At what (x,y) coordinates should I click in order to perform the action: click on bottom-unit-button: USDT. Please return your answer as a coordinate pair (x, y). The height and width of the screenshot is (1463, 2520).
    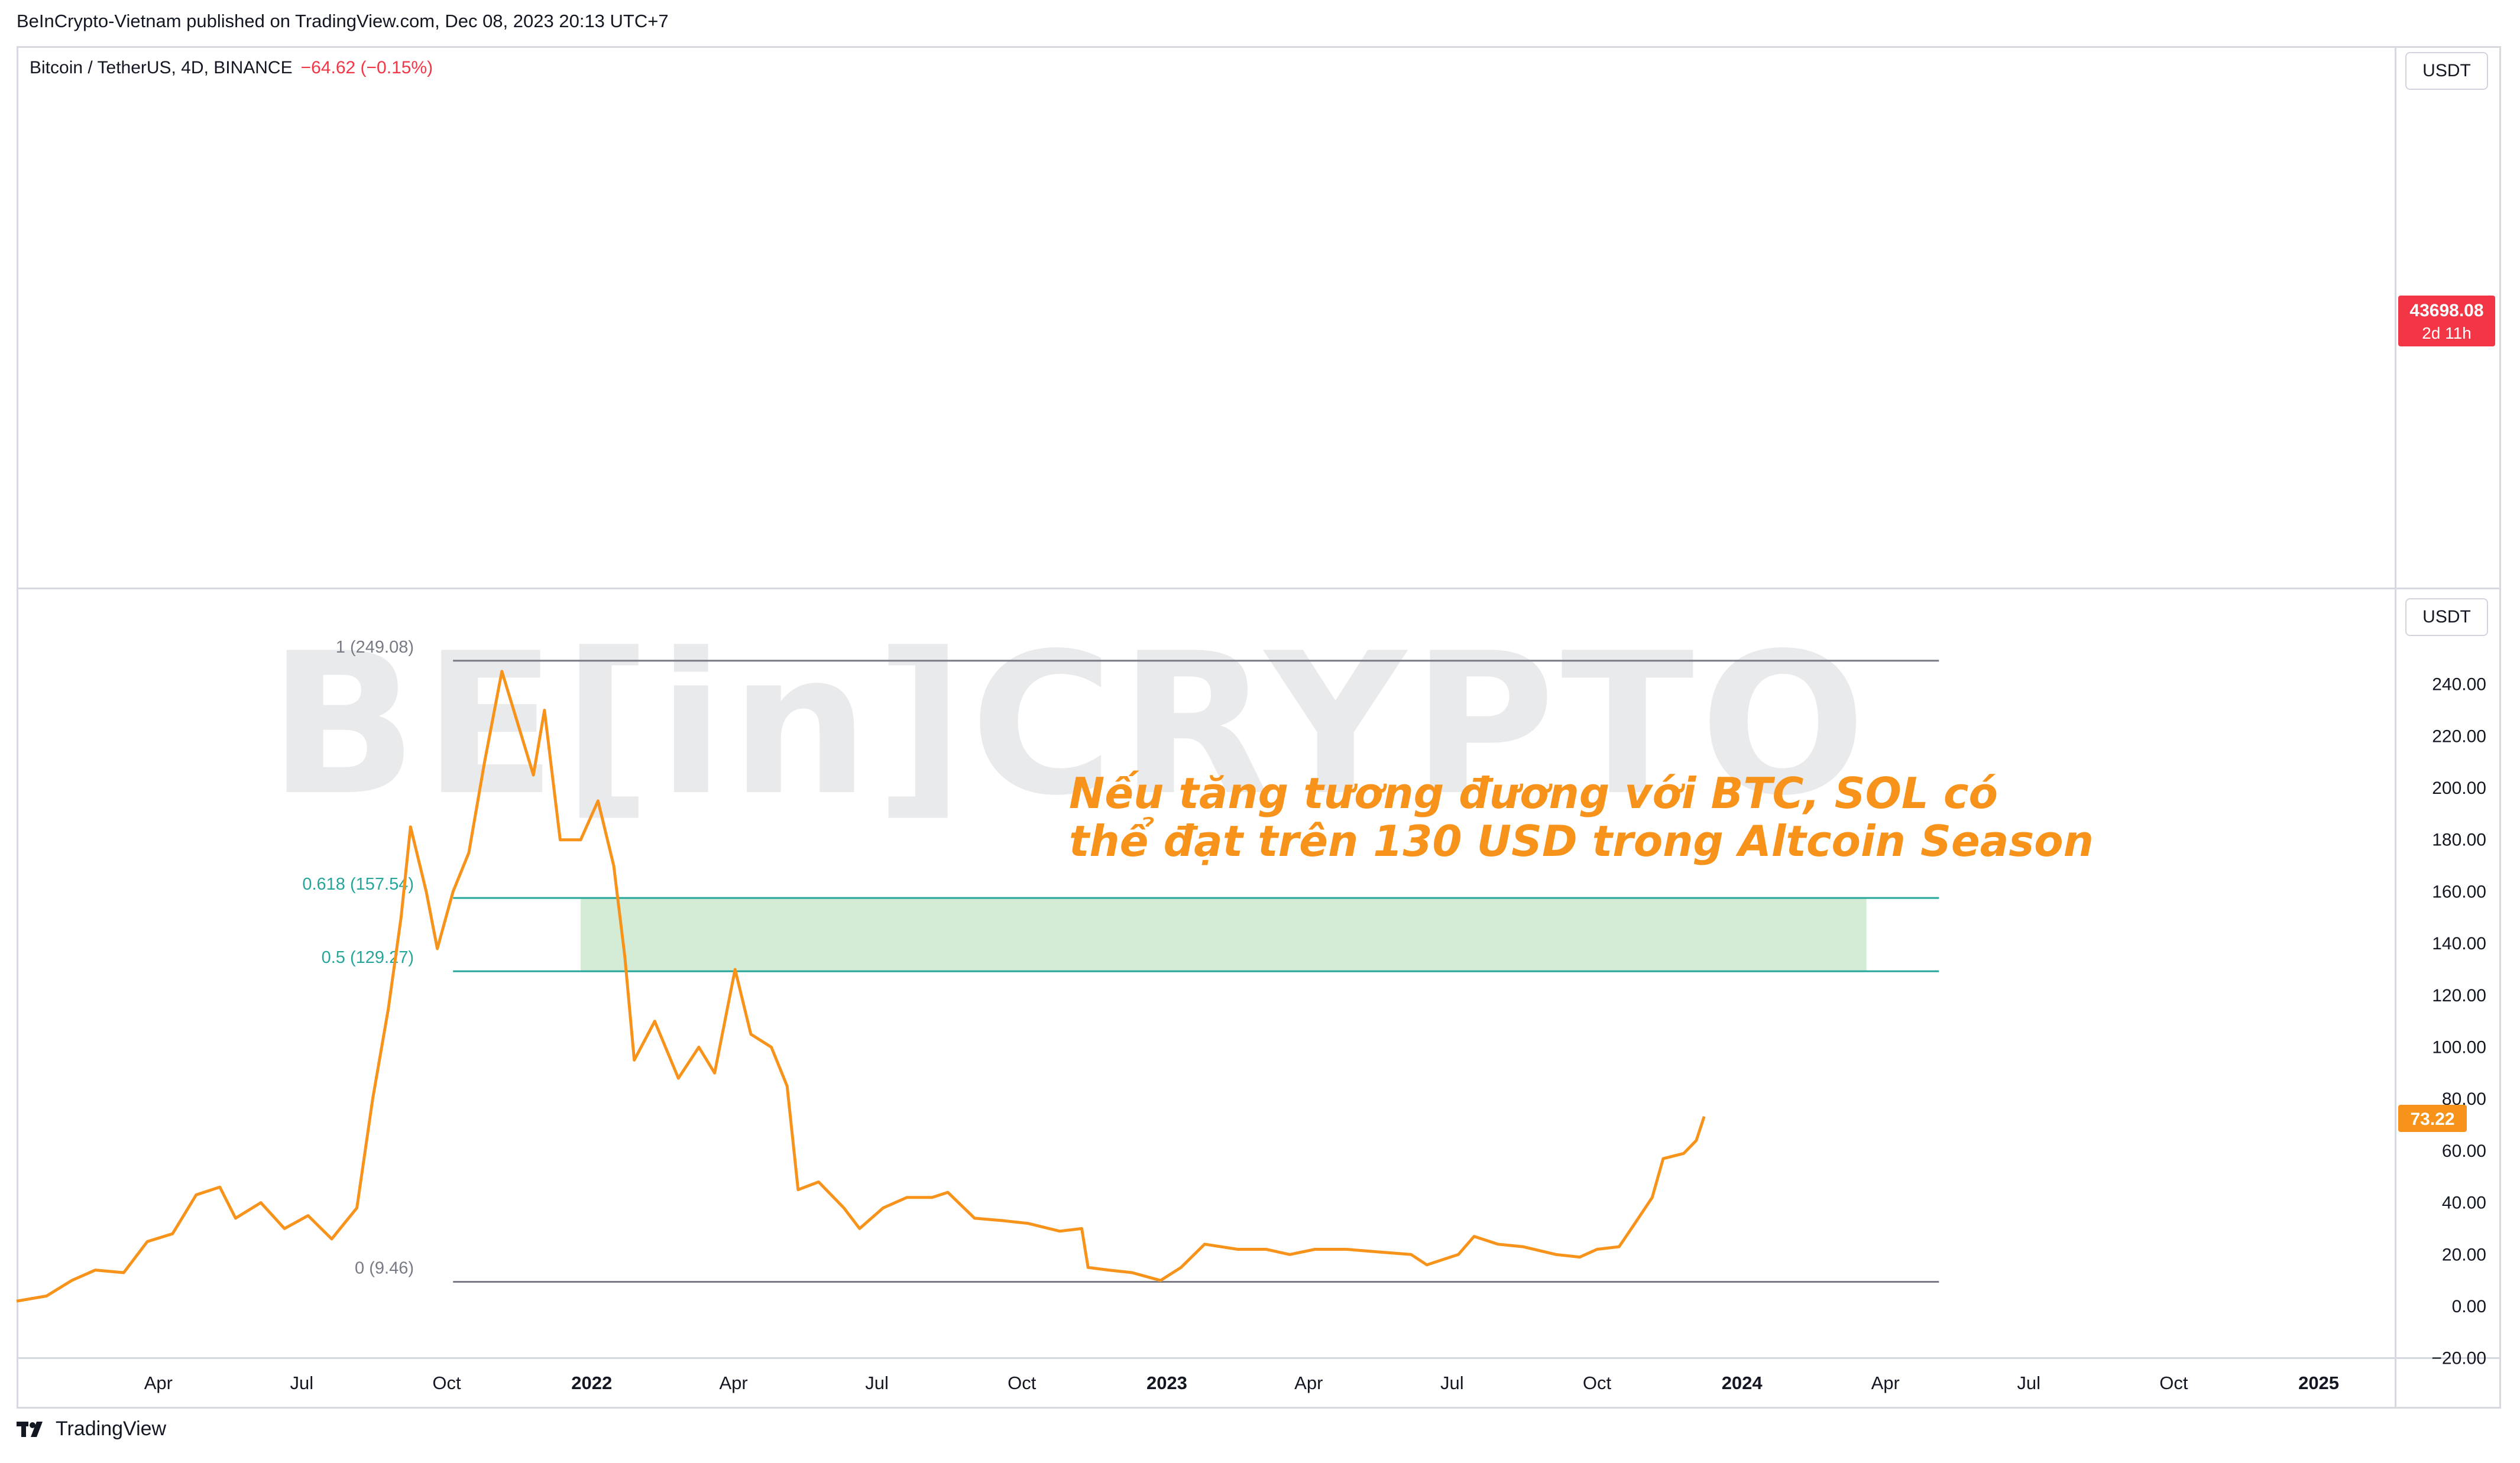
    Looking at the image, I should click on (2446, 617).